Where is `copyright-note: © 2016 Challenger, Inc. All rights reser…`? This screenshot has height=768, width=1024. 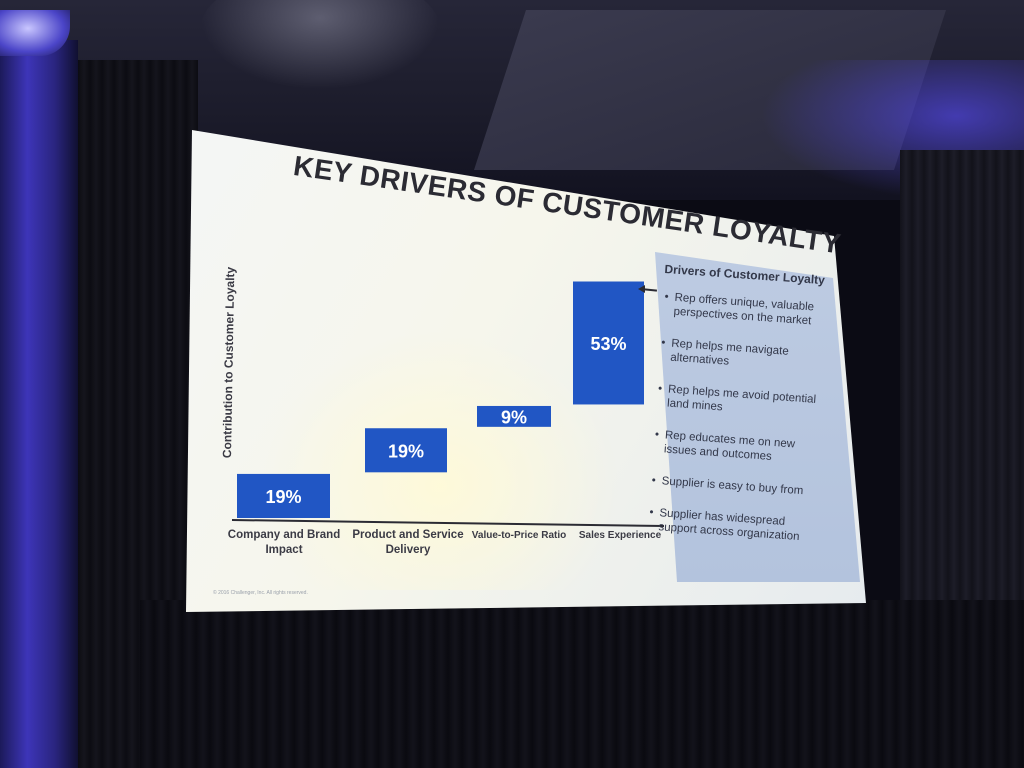 copyright-note: © 2016 Challenger, Inc. All rights reser… is located at coordinates (260, 593).